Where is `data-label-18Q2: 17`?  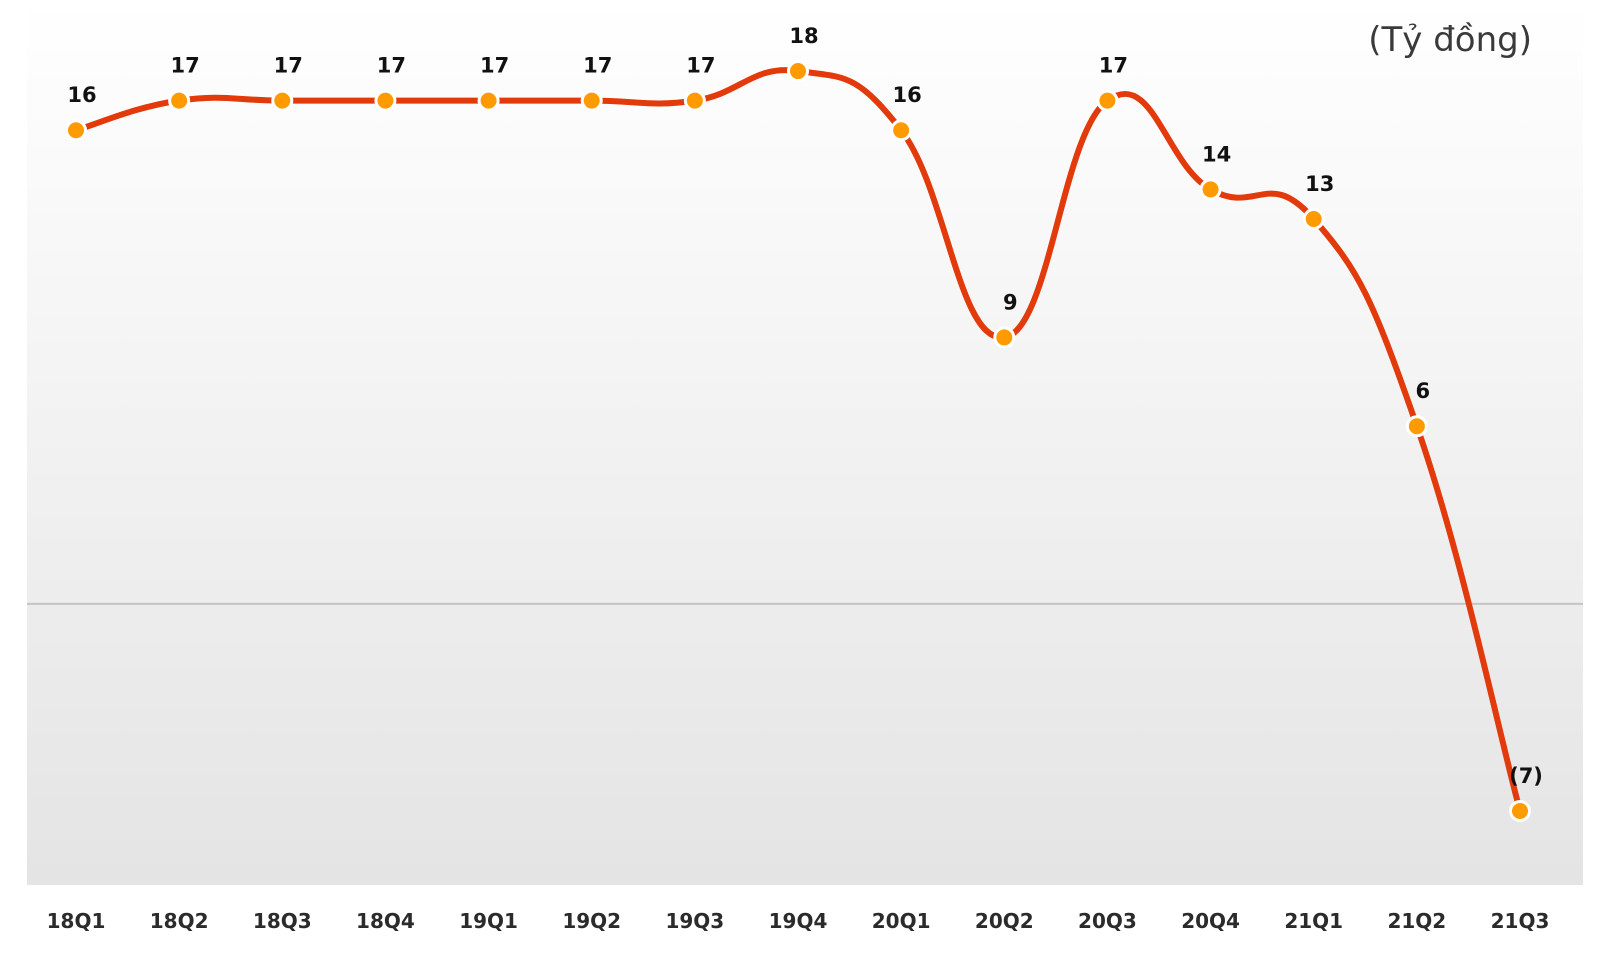
data-label-18Q2: 17 is located at coordinates (185, 66).